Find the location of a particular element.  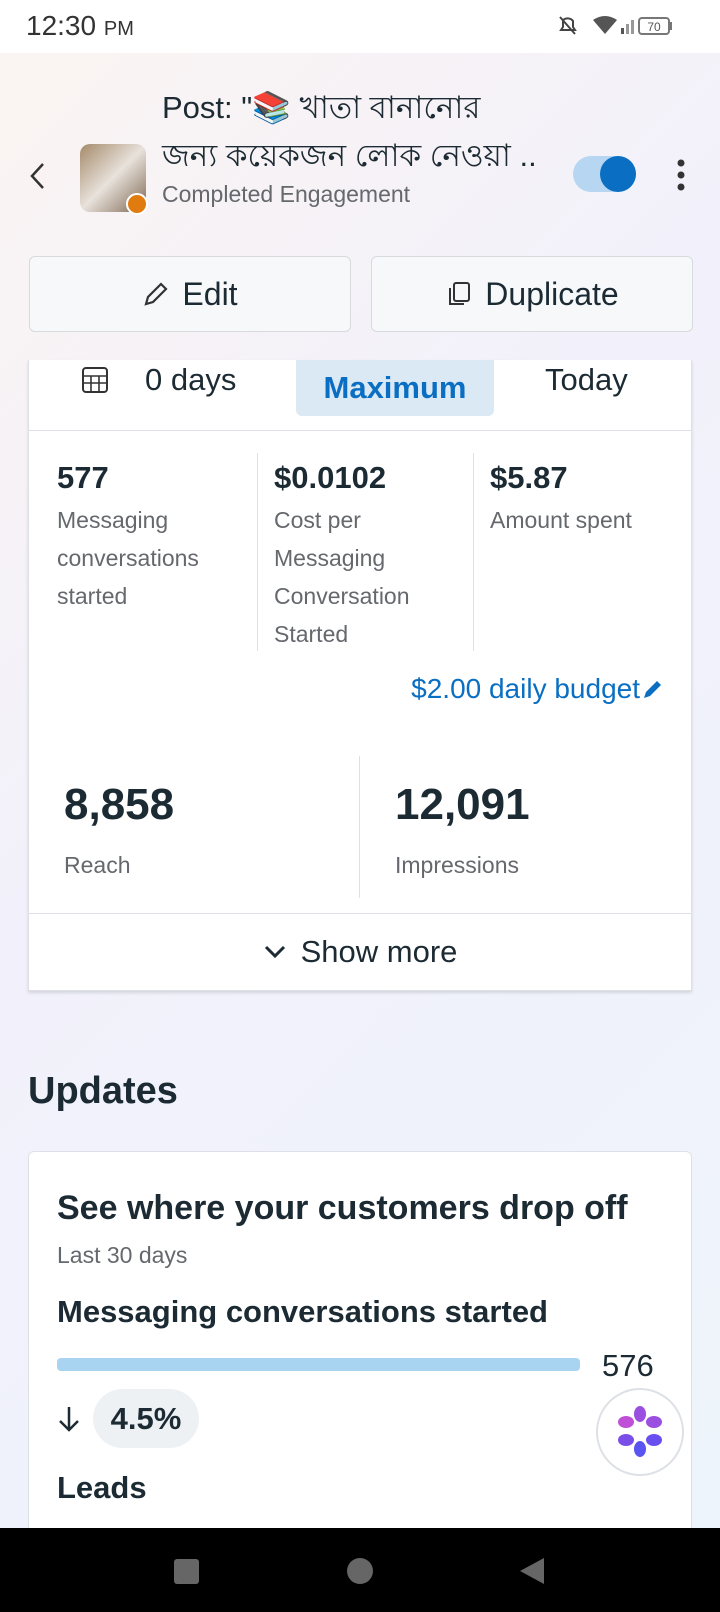

metric-value: $0.0102 is located at coordinates (330, 477).